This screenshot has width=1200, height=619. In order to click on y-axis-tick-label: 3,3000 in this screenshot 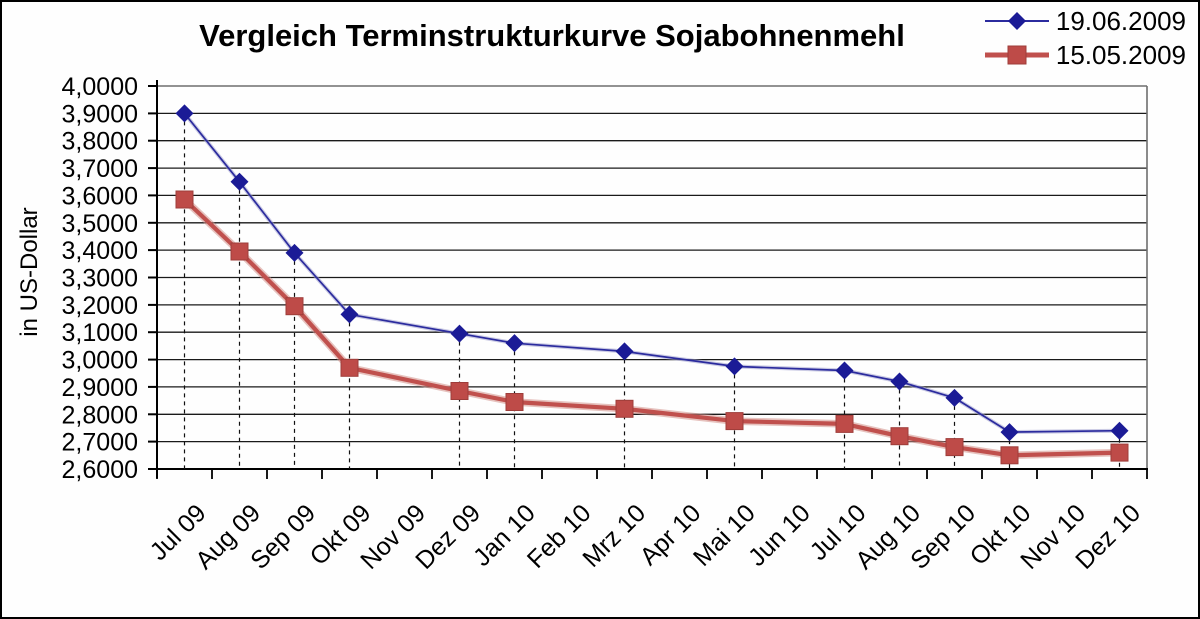, I will do `click(100, 279)`.